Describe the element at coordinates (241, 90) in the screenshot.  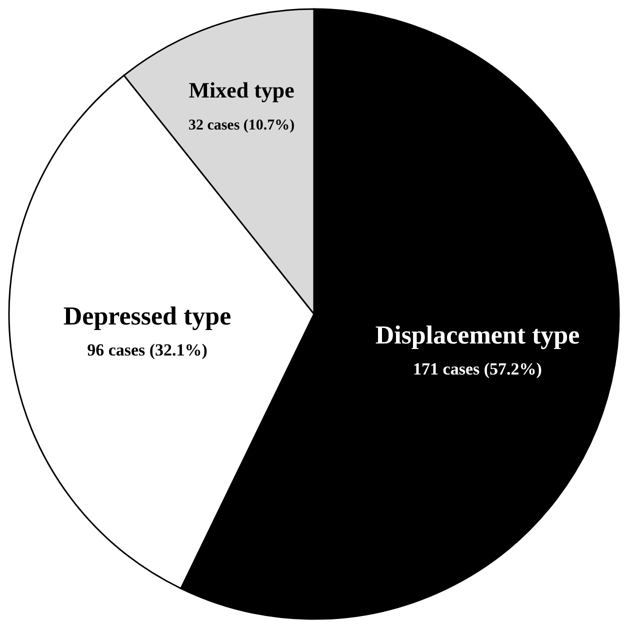
I see `slice-label: Mixed type` at that location.